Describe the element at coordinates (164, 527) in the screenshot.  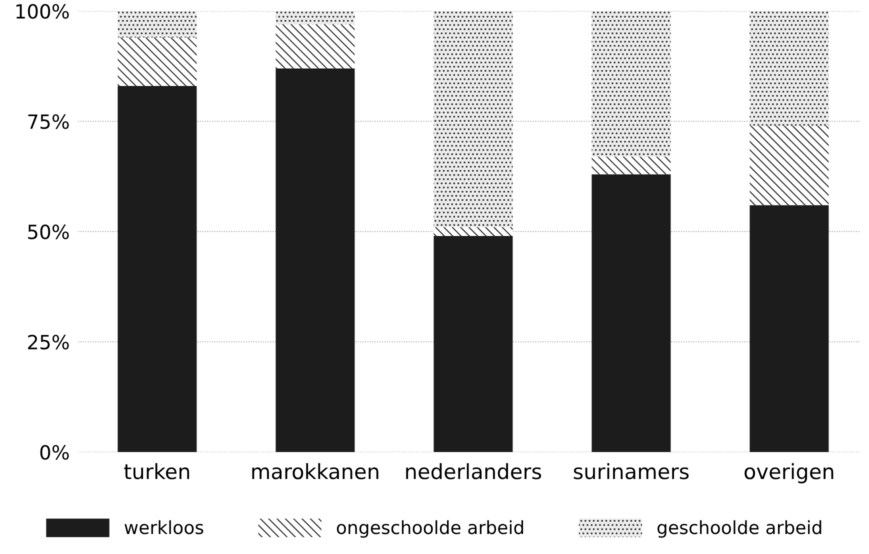
I see `legend-label: werkloos` at that location.